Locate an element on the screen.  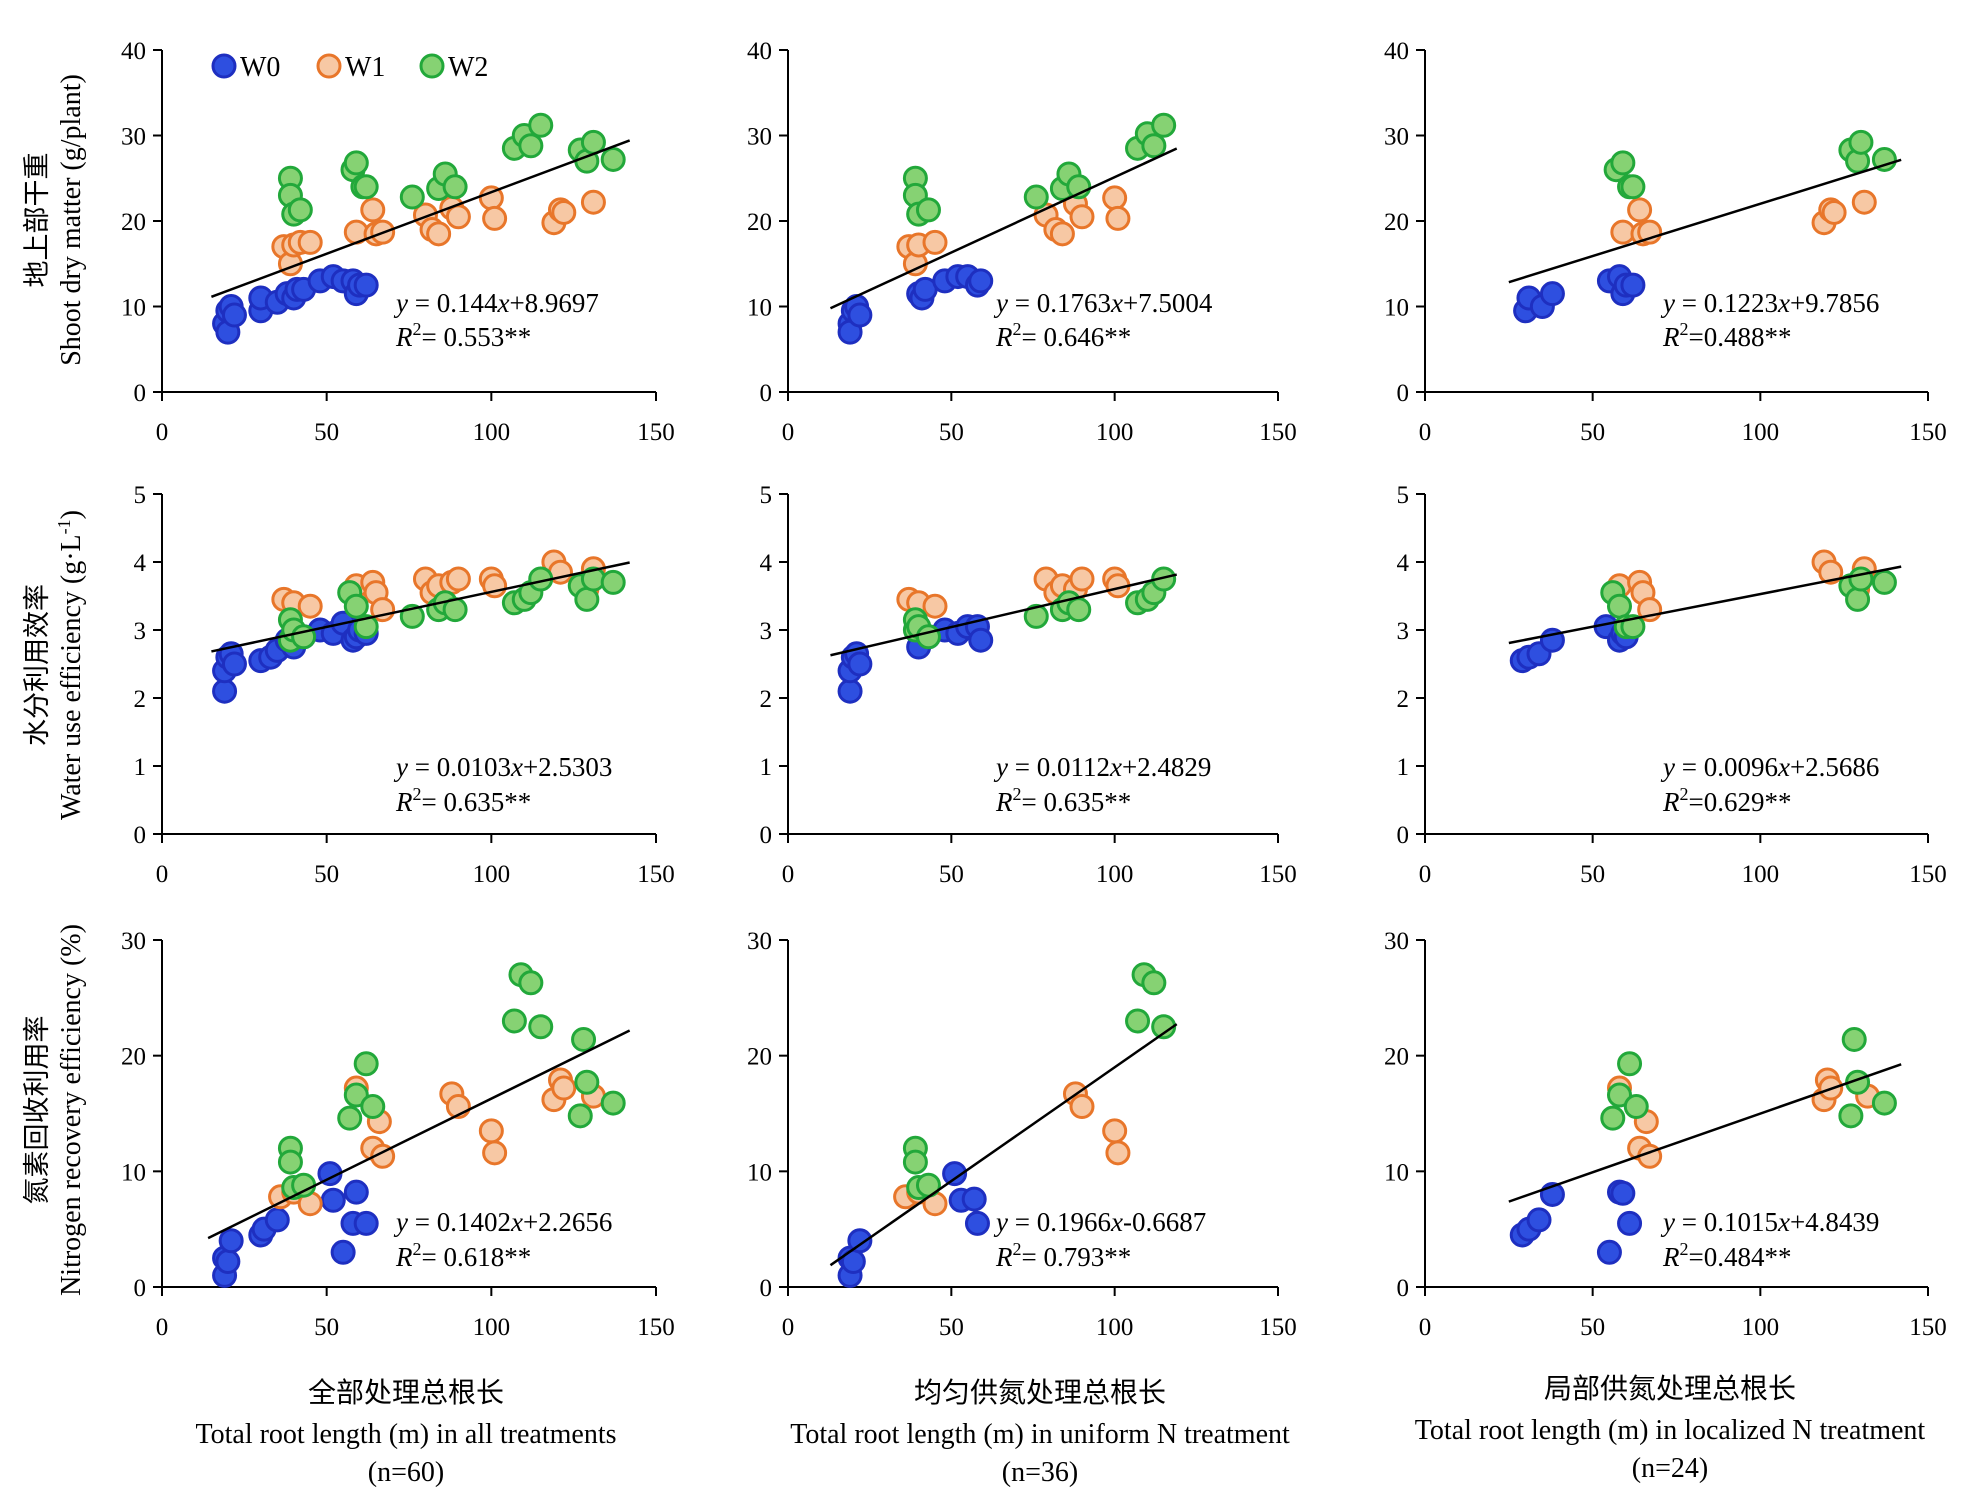
legend-marker-w2 is located at coordinates (432, 66).